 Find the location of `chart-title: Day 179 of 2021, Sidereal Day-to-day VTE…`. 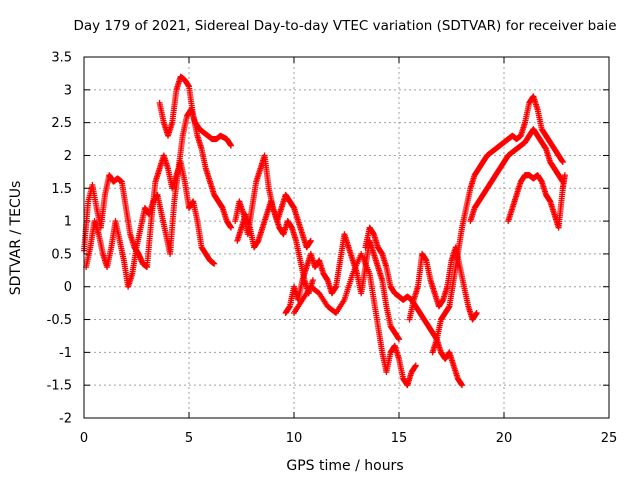

chart-title: Day 179 of 2021, Sidereal Day-to-day VTE… is located at coordinates (344, 26).